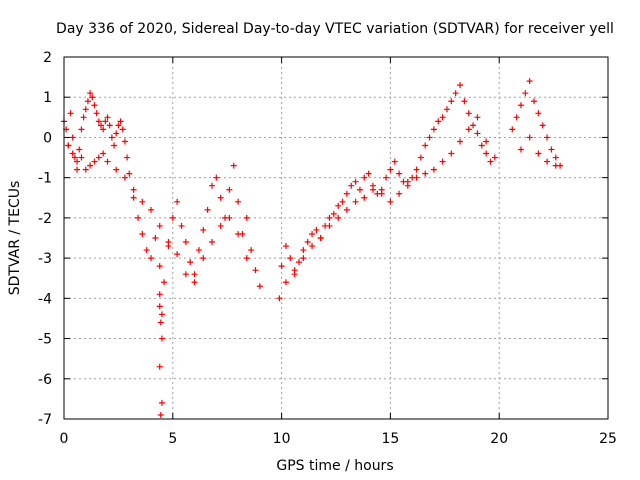 The image size is (640, 480). What do you see at coordinates (172, 439) in the screenshot?
I see `x-tick-label: 5` at bounding box center [172, 439].